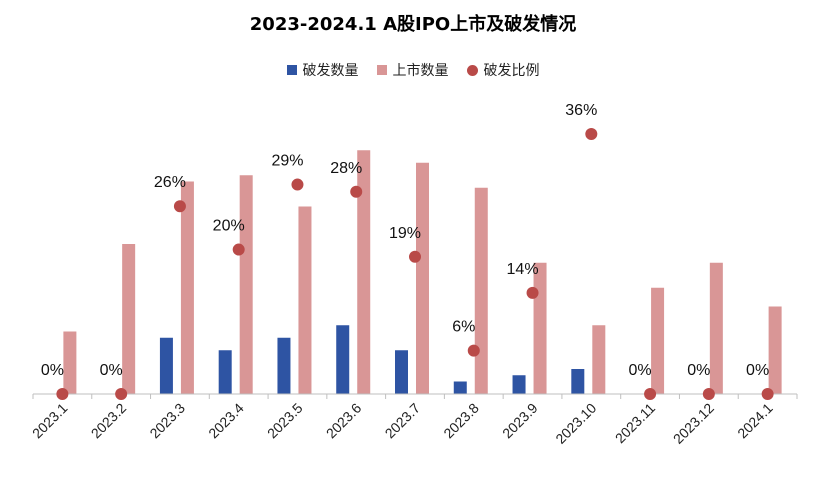  What do you see at coordinates (523, 269) in the screenshot?
I see `ratio-label: 14%` at bounding box center [523, 269].